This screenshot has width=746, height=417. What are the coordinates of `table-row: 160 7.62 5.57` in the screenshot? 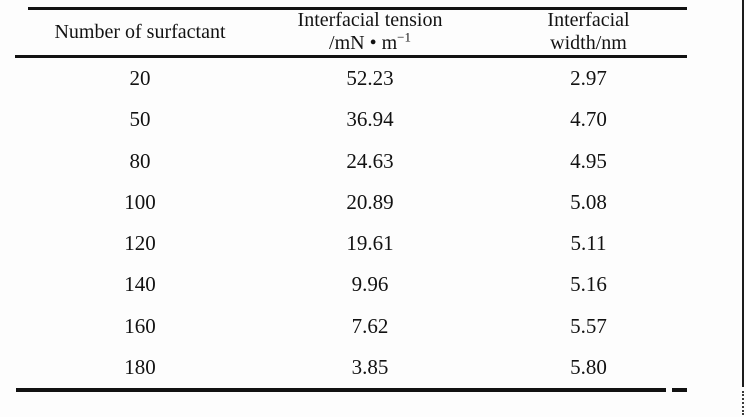 It's located at (358, 326).